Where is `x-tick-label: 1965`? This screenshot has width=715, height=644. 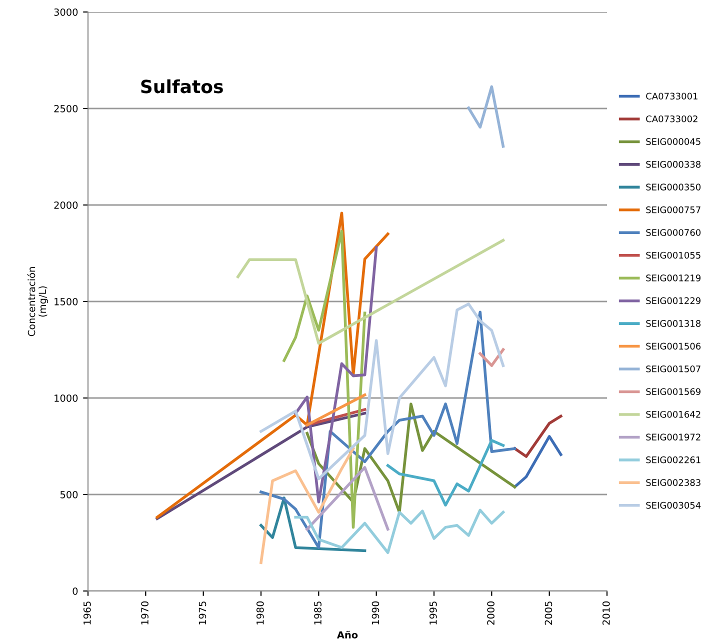 x-tick-label: 1965 is located at coordinates (87, 613).